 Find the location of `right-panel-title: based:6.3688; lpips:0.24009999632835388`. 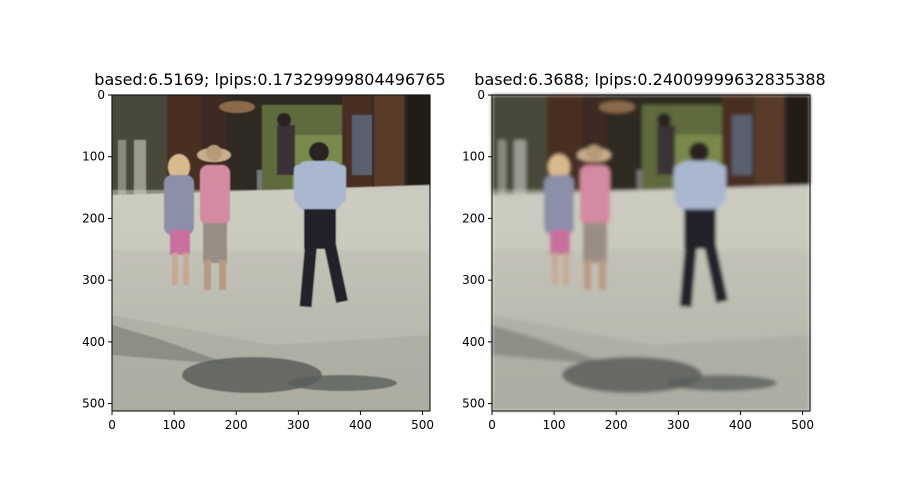

right-panel-title: based:6.3688; lpips:0.24009999632835388 is located at coordinates (650, 79).